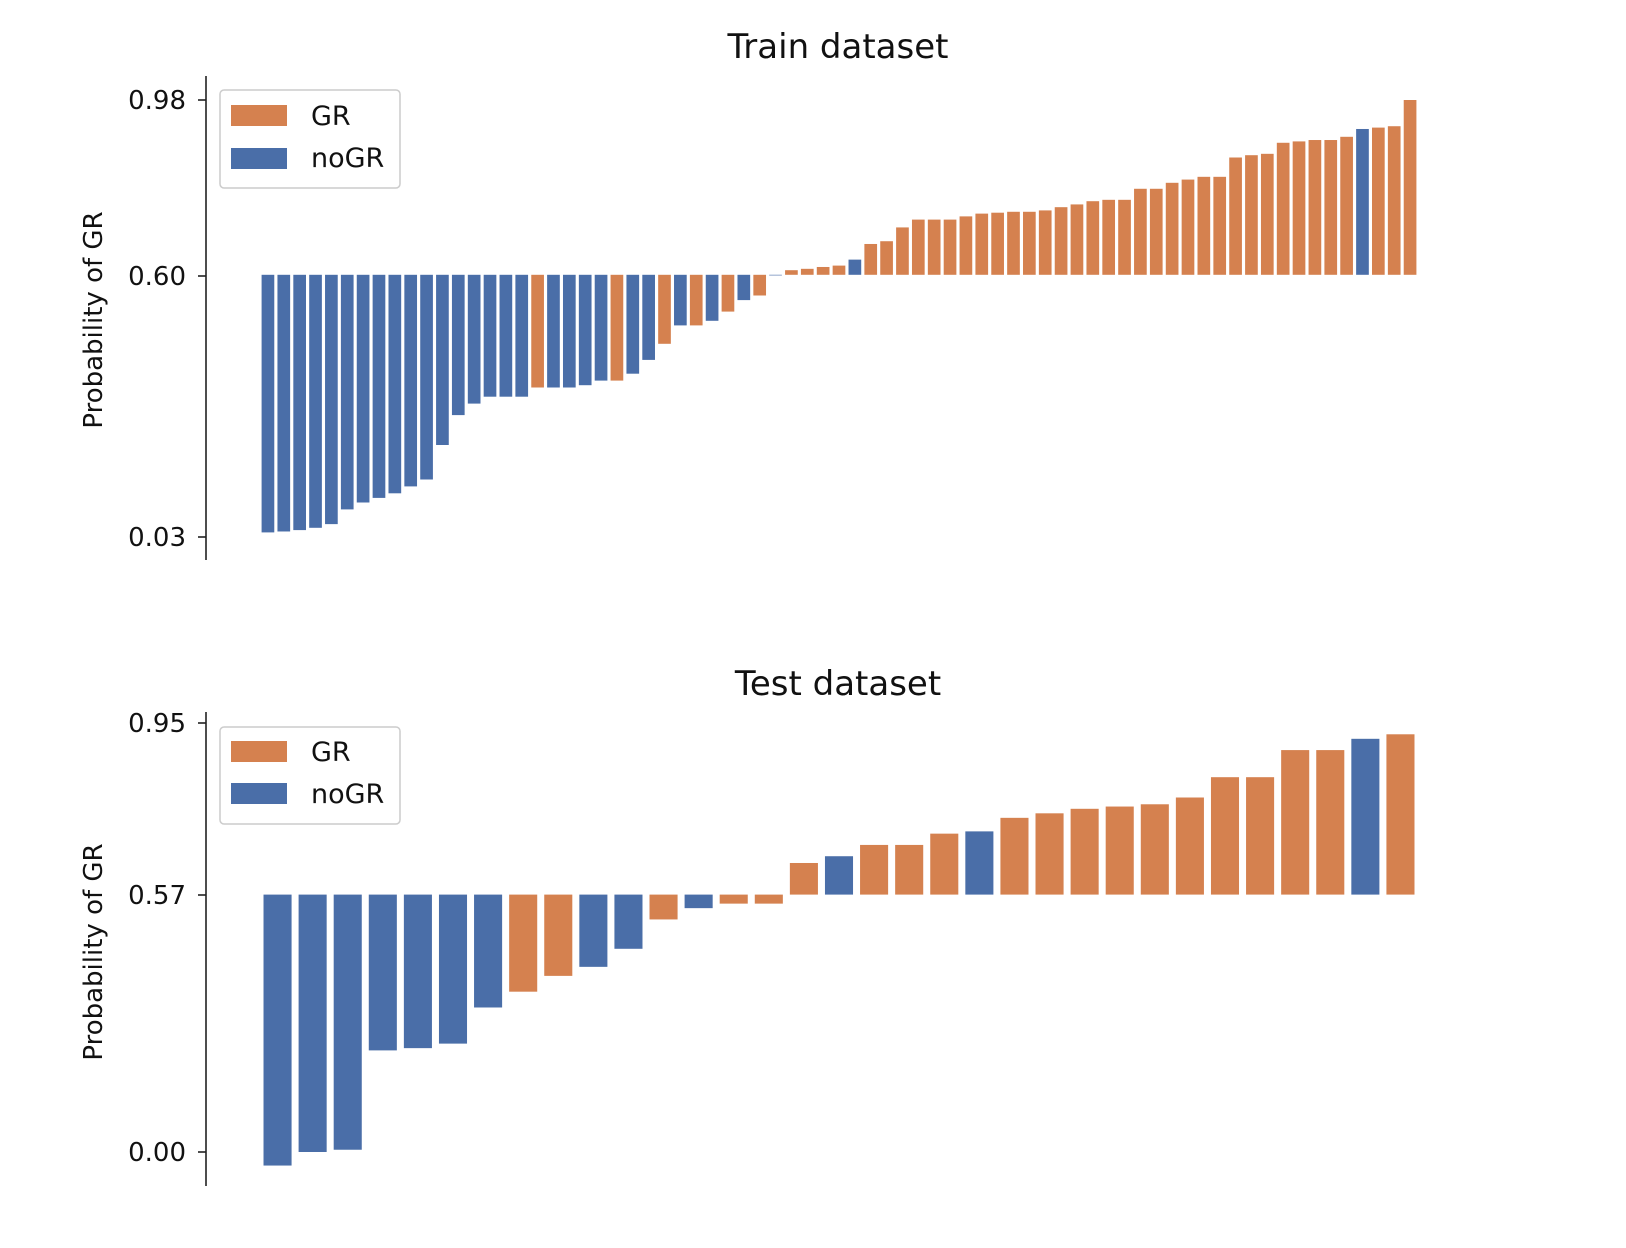 This screenshot has height=1248, width=1626. I want to click on train-legend-label-gr: GR, so click(331, 116).